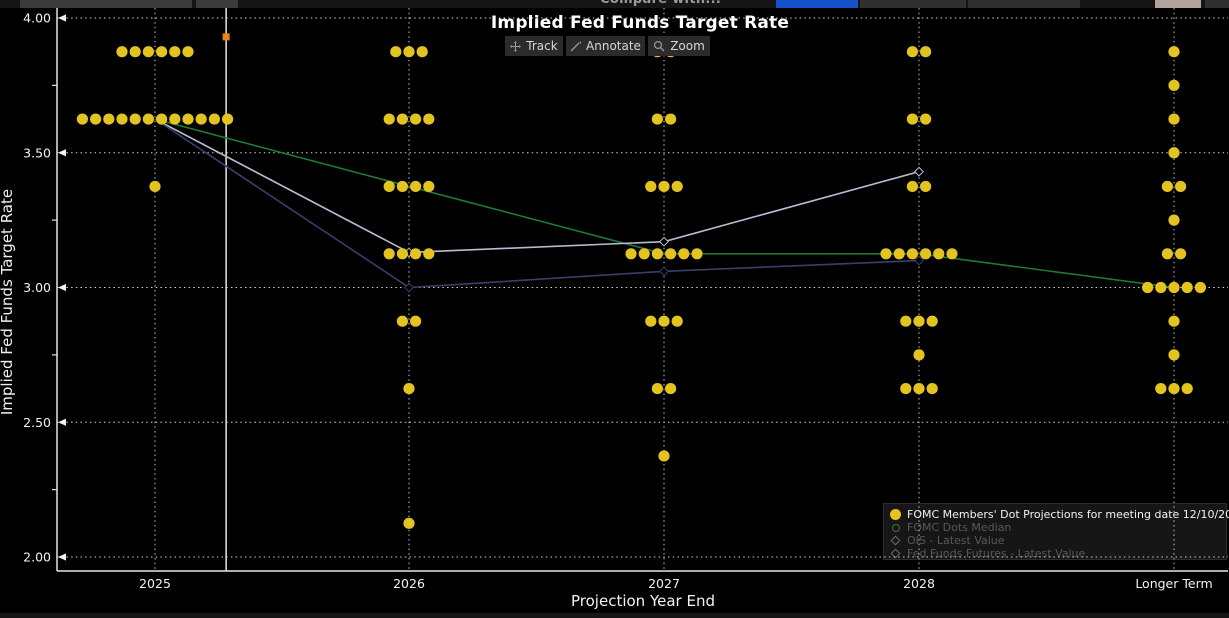  I want to click on track-button-label: Track, so click(542, 46).